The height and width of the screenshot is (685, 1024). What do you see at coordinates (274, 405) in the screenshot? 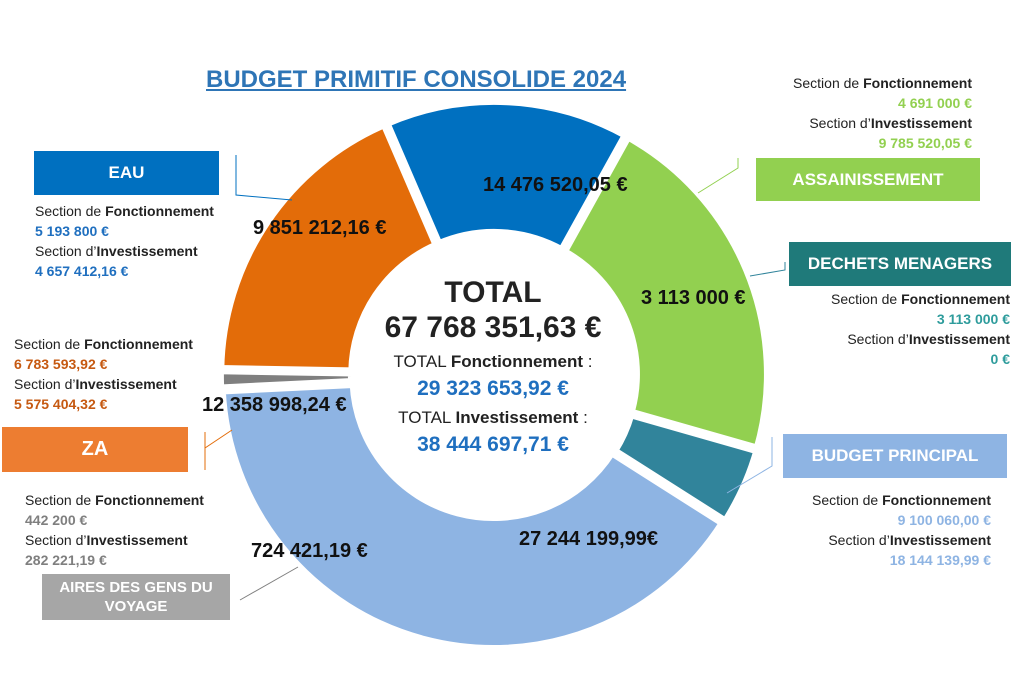
I see `slice-label-za: 12 358 998,24 €` at bounding box center [274, 405].